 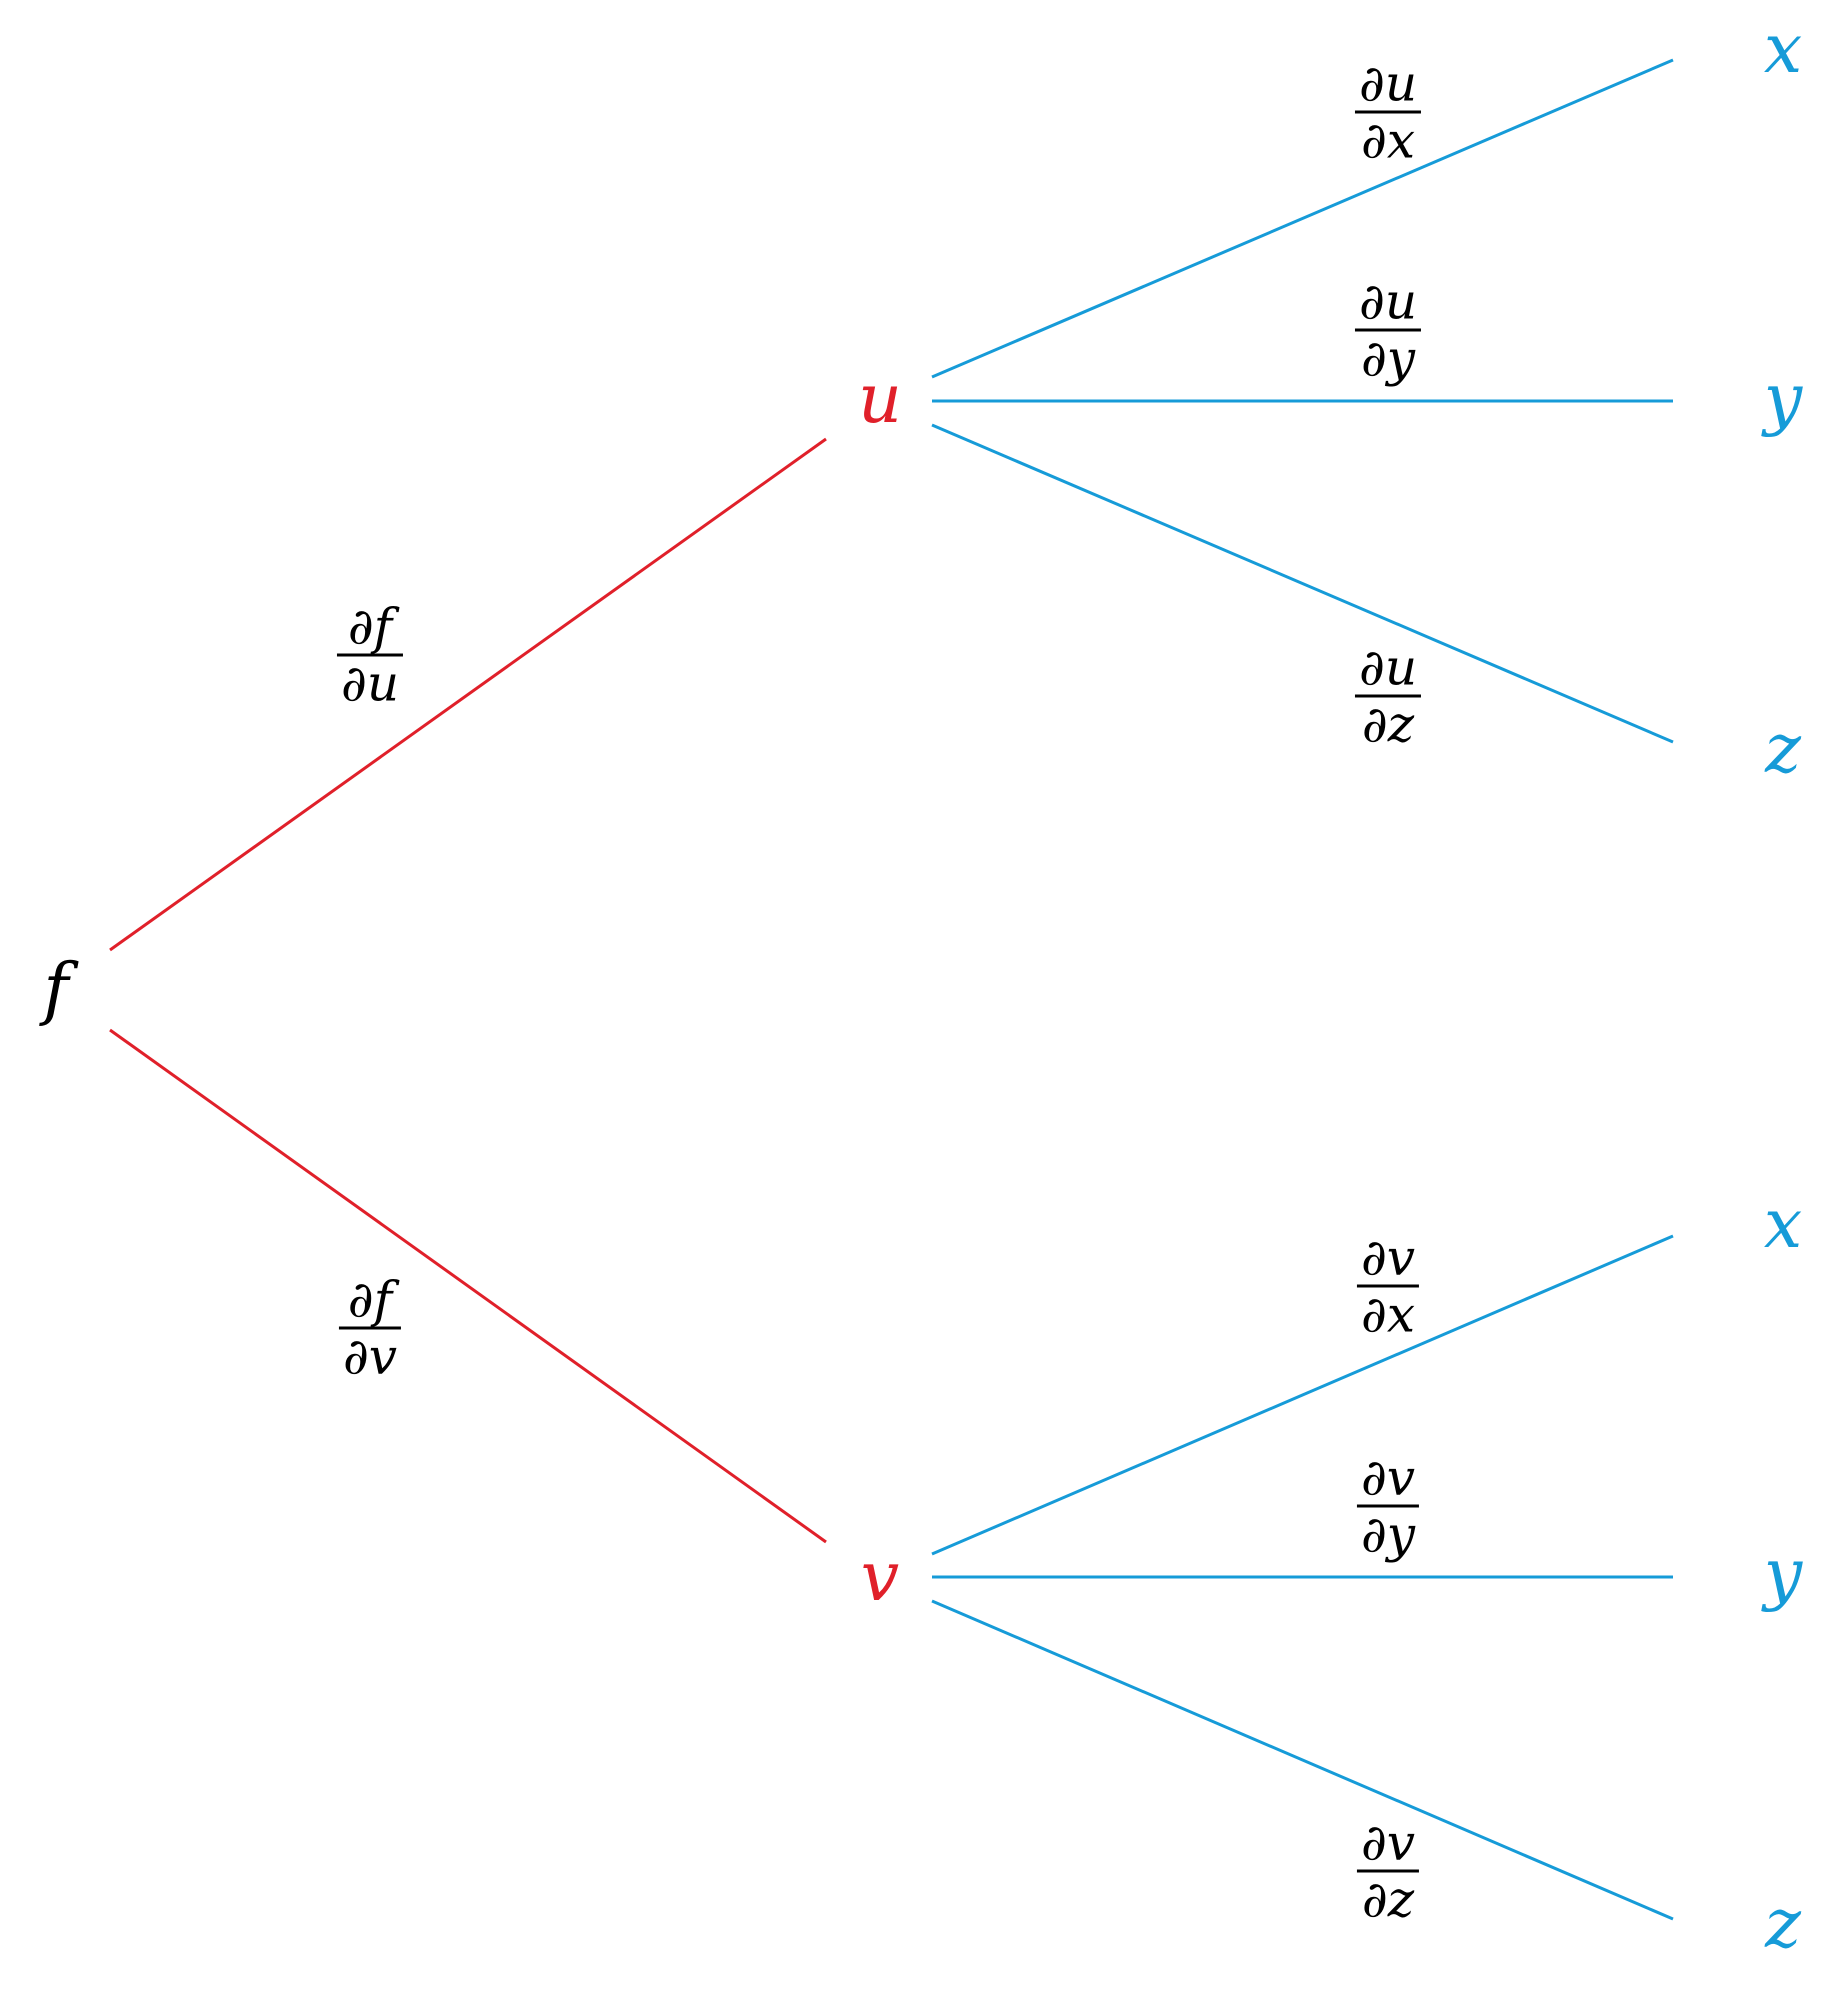 What do you see at coordinates (880, 399) in the screenshot?
I see `node-u: u` at bounding box center [880, 399].